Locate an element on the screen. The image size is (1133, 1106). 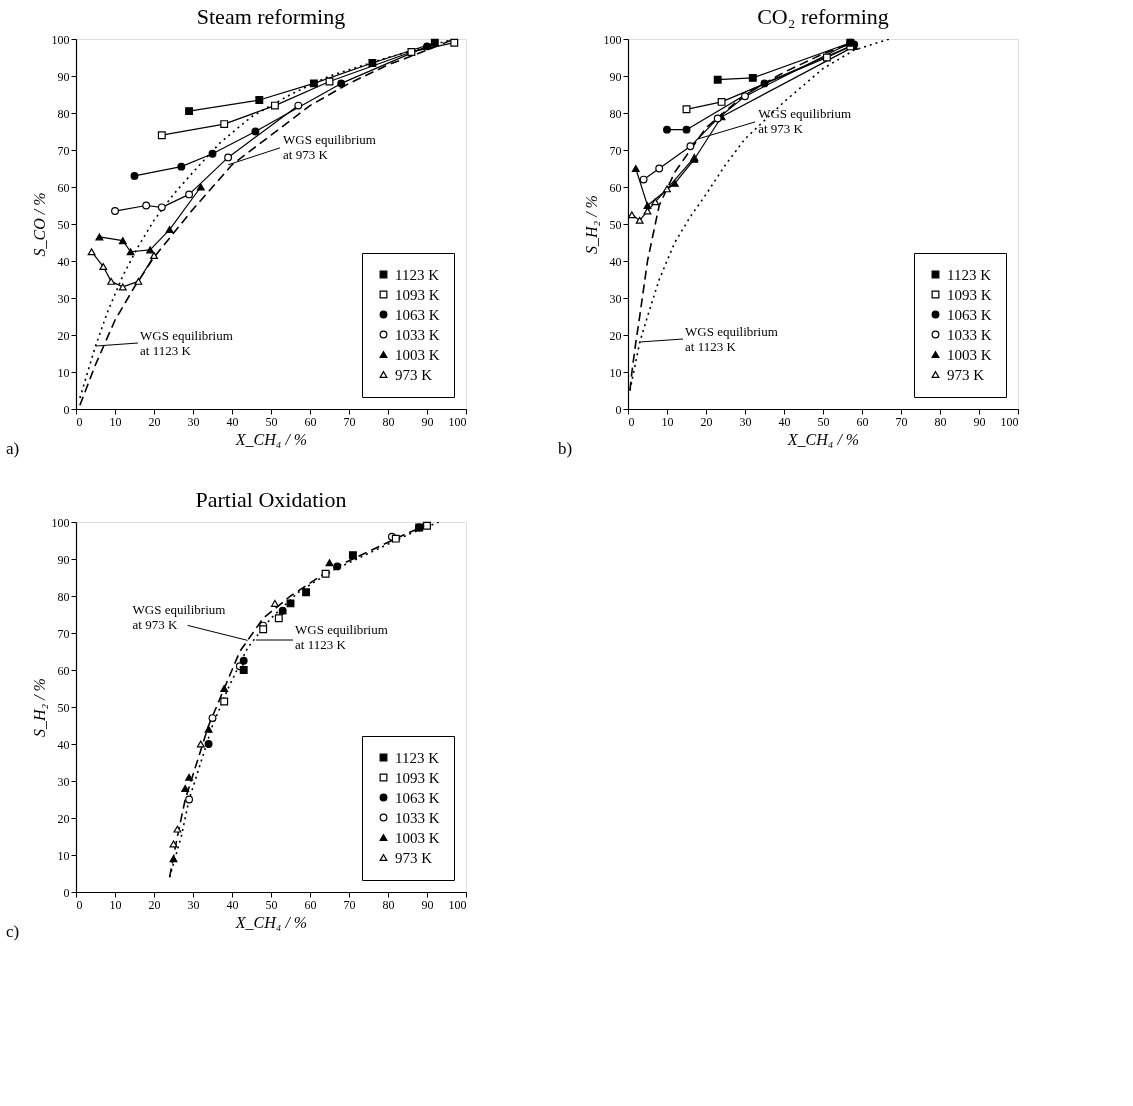
chart-title: Partial Oxidation is located at coordinates (271, 499).